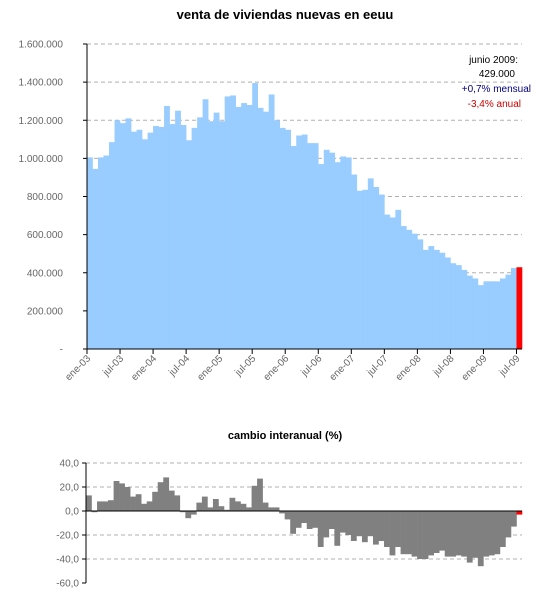 This screenshot has height=598, width=537. I want to click on chart1-y-tick-label: 600.000, so click(45, 235).